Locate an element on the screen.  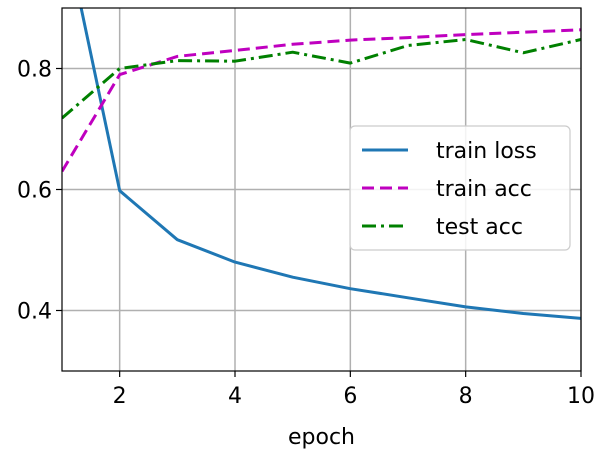
x-axis-label: epoch is located at coordinates (321, 437).